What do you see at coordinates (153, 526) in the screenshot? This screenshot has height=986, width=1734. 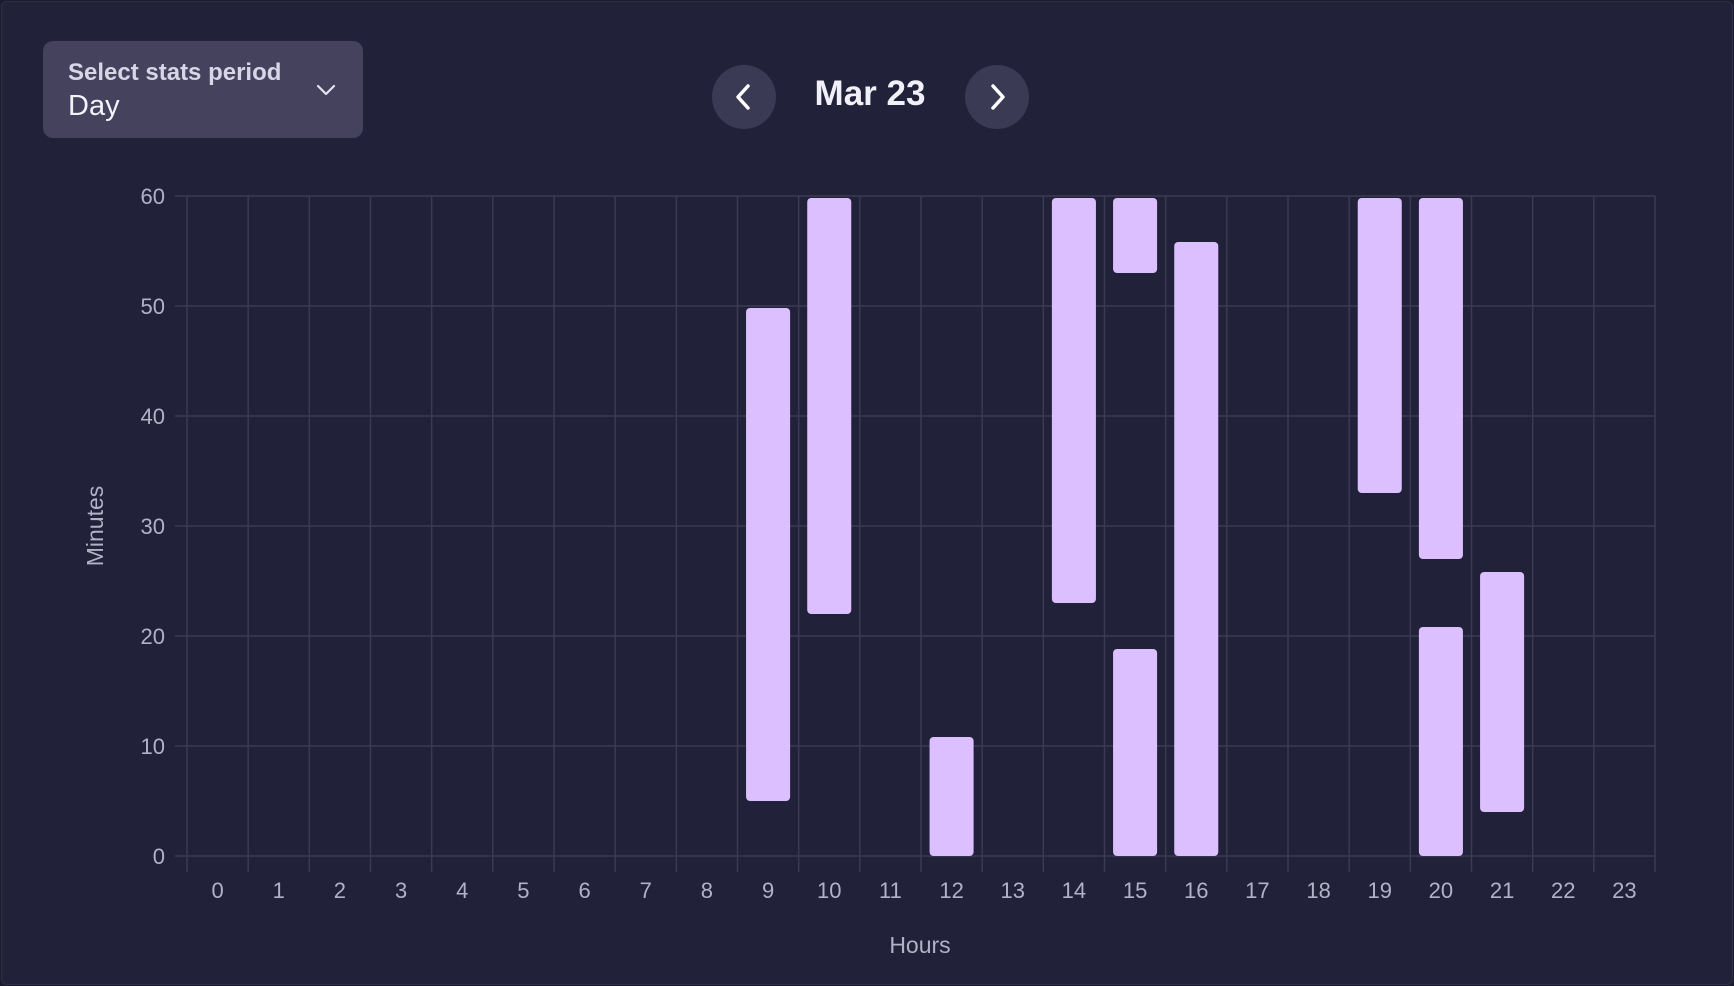 I see `y-tick-label: 30` at bounding box center [153, 526].